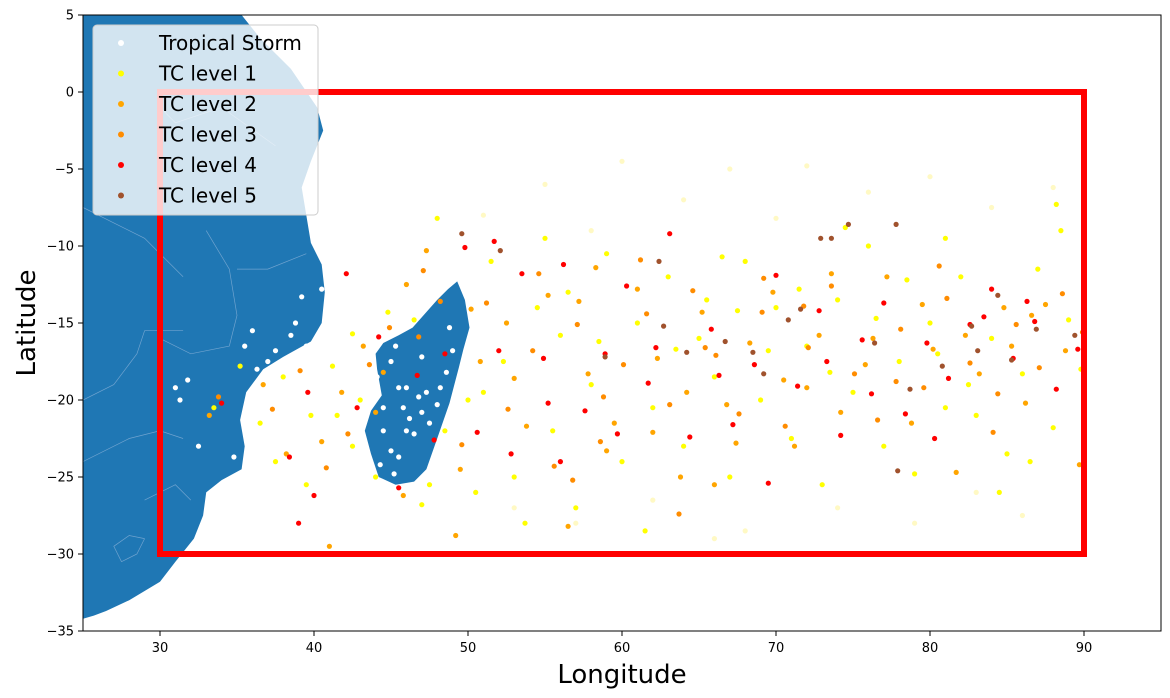  Describe the element at coordinates (60, 401) in the screenshot. I see `y-tick-label: −20` at that location.